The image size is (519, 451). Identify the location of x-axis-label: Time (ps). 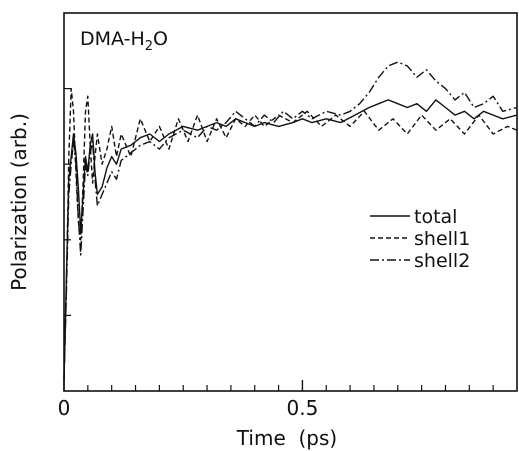
(286, 438).